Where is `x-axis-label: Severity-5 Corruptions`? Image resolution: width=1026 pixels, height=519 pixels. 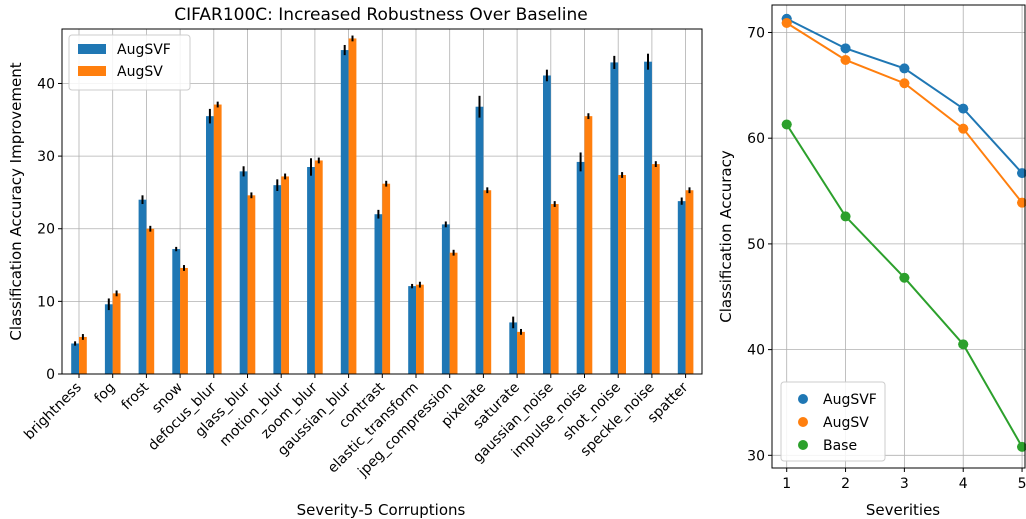 x-axis-label: Severity-5 Corruptions is located at coordinates (381, 510).